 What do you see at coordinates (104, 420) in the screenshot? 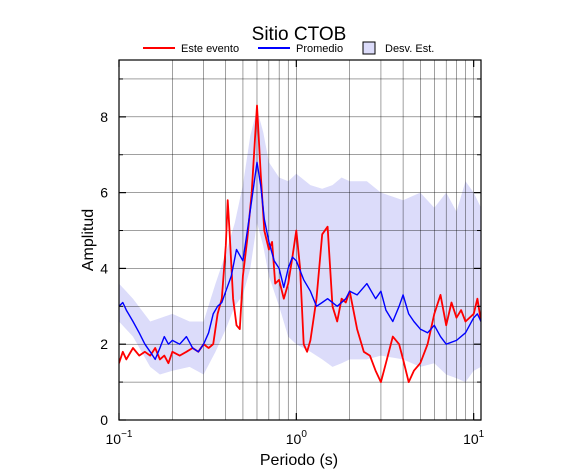
I see `y-tick-label: 0` at bounding box center [104, 420].